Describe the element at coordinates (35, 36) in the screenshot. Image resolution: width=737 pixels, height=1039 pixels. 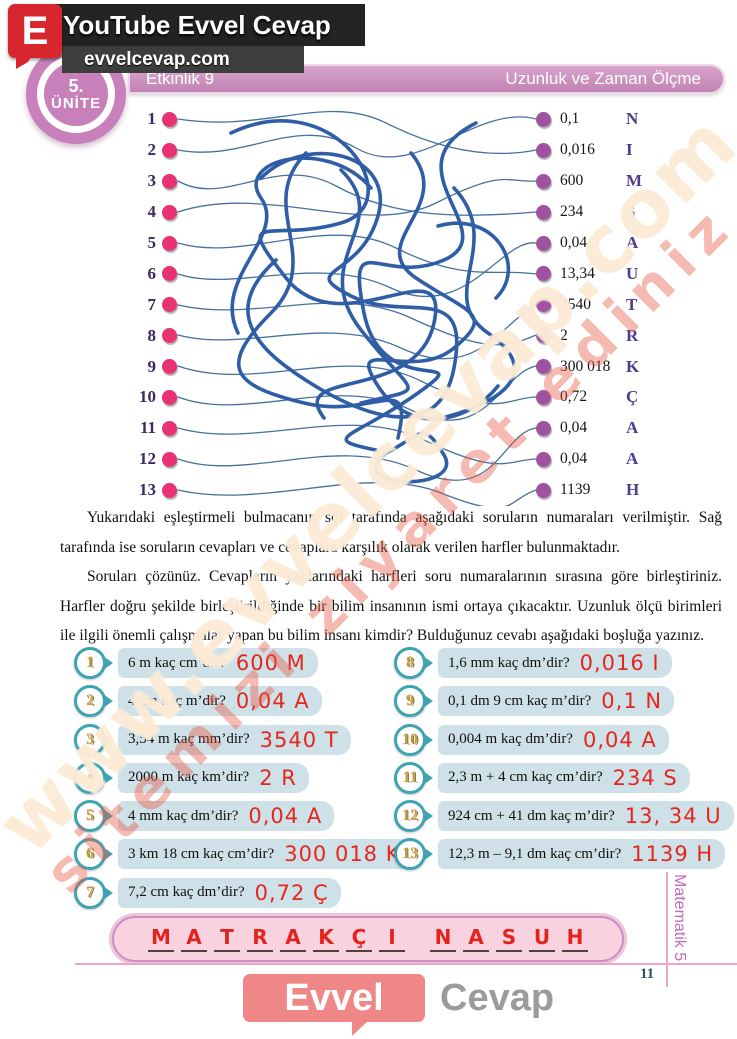
I see `evvelcevap-logo-icon: E` at that location.